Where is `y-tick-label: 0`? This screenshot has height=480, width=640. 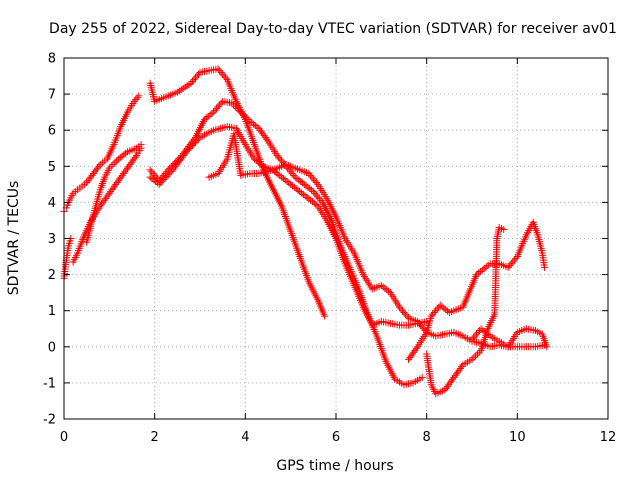
y-tick-label: 0 is located at coordinates (52, 347).